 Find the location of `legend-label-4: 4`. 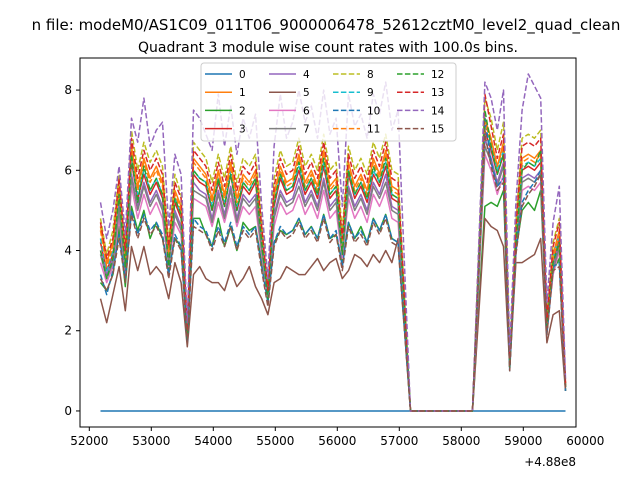

legend-label-4: 4 is located at coordinates (306, 75).